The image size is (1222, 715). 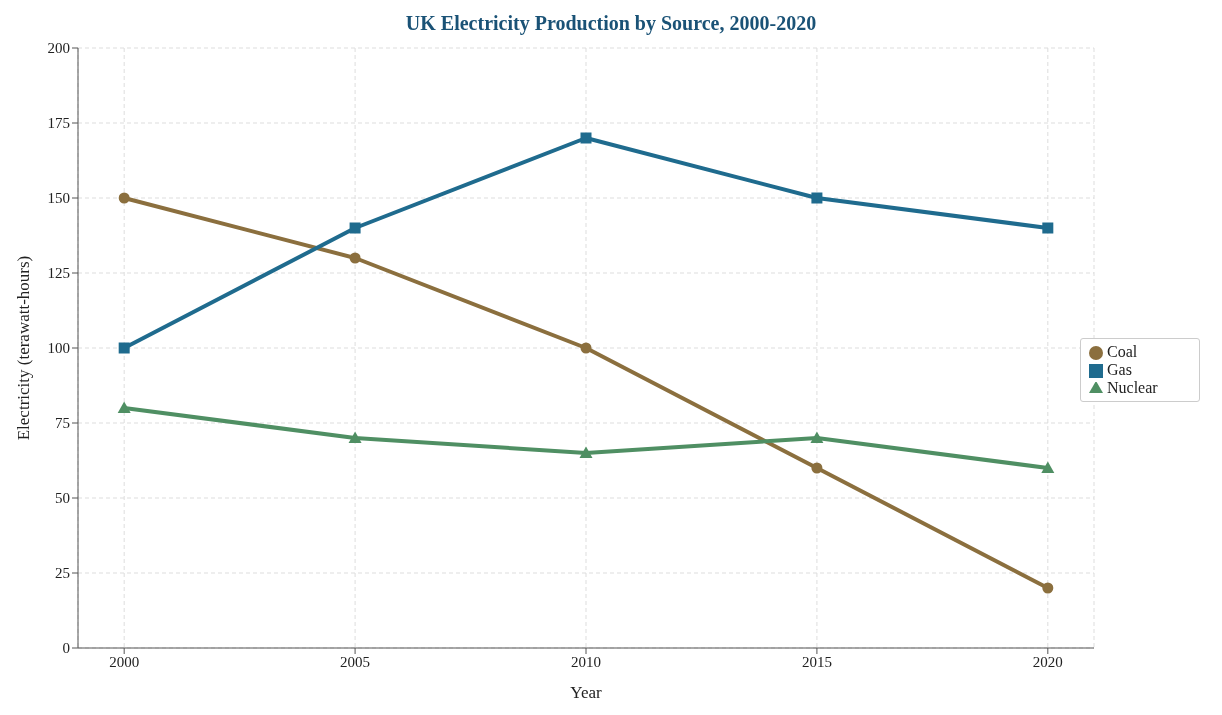 I want to click on y-axis-title: Electricity (terawatt-hours), so click(x=24, y=348).